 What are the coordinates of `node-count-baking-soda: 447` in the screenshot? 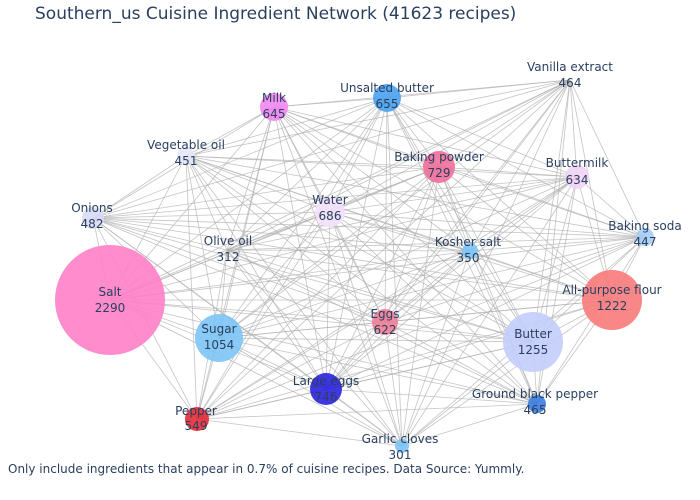 It's located at (645, 242).